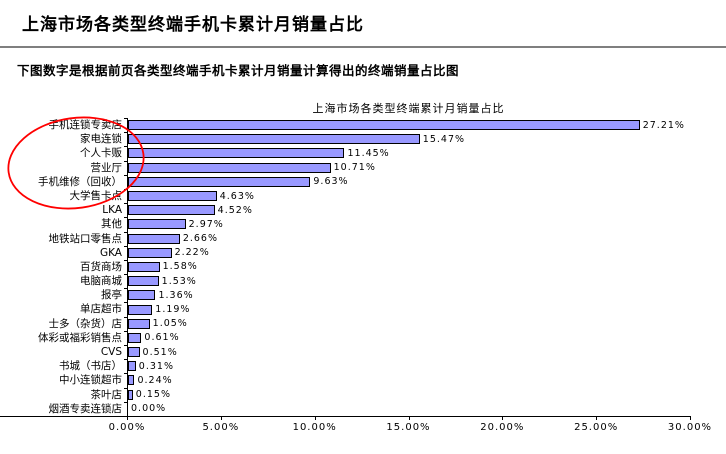 The width and height of the screenshot is (726, 454). Describe the element at coordinates (345, 281) in the screenshot. I see `chart-row: 电脑商城 1.53%` at that location.